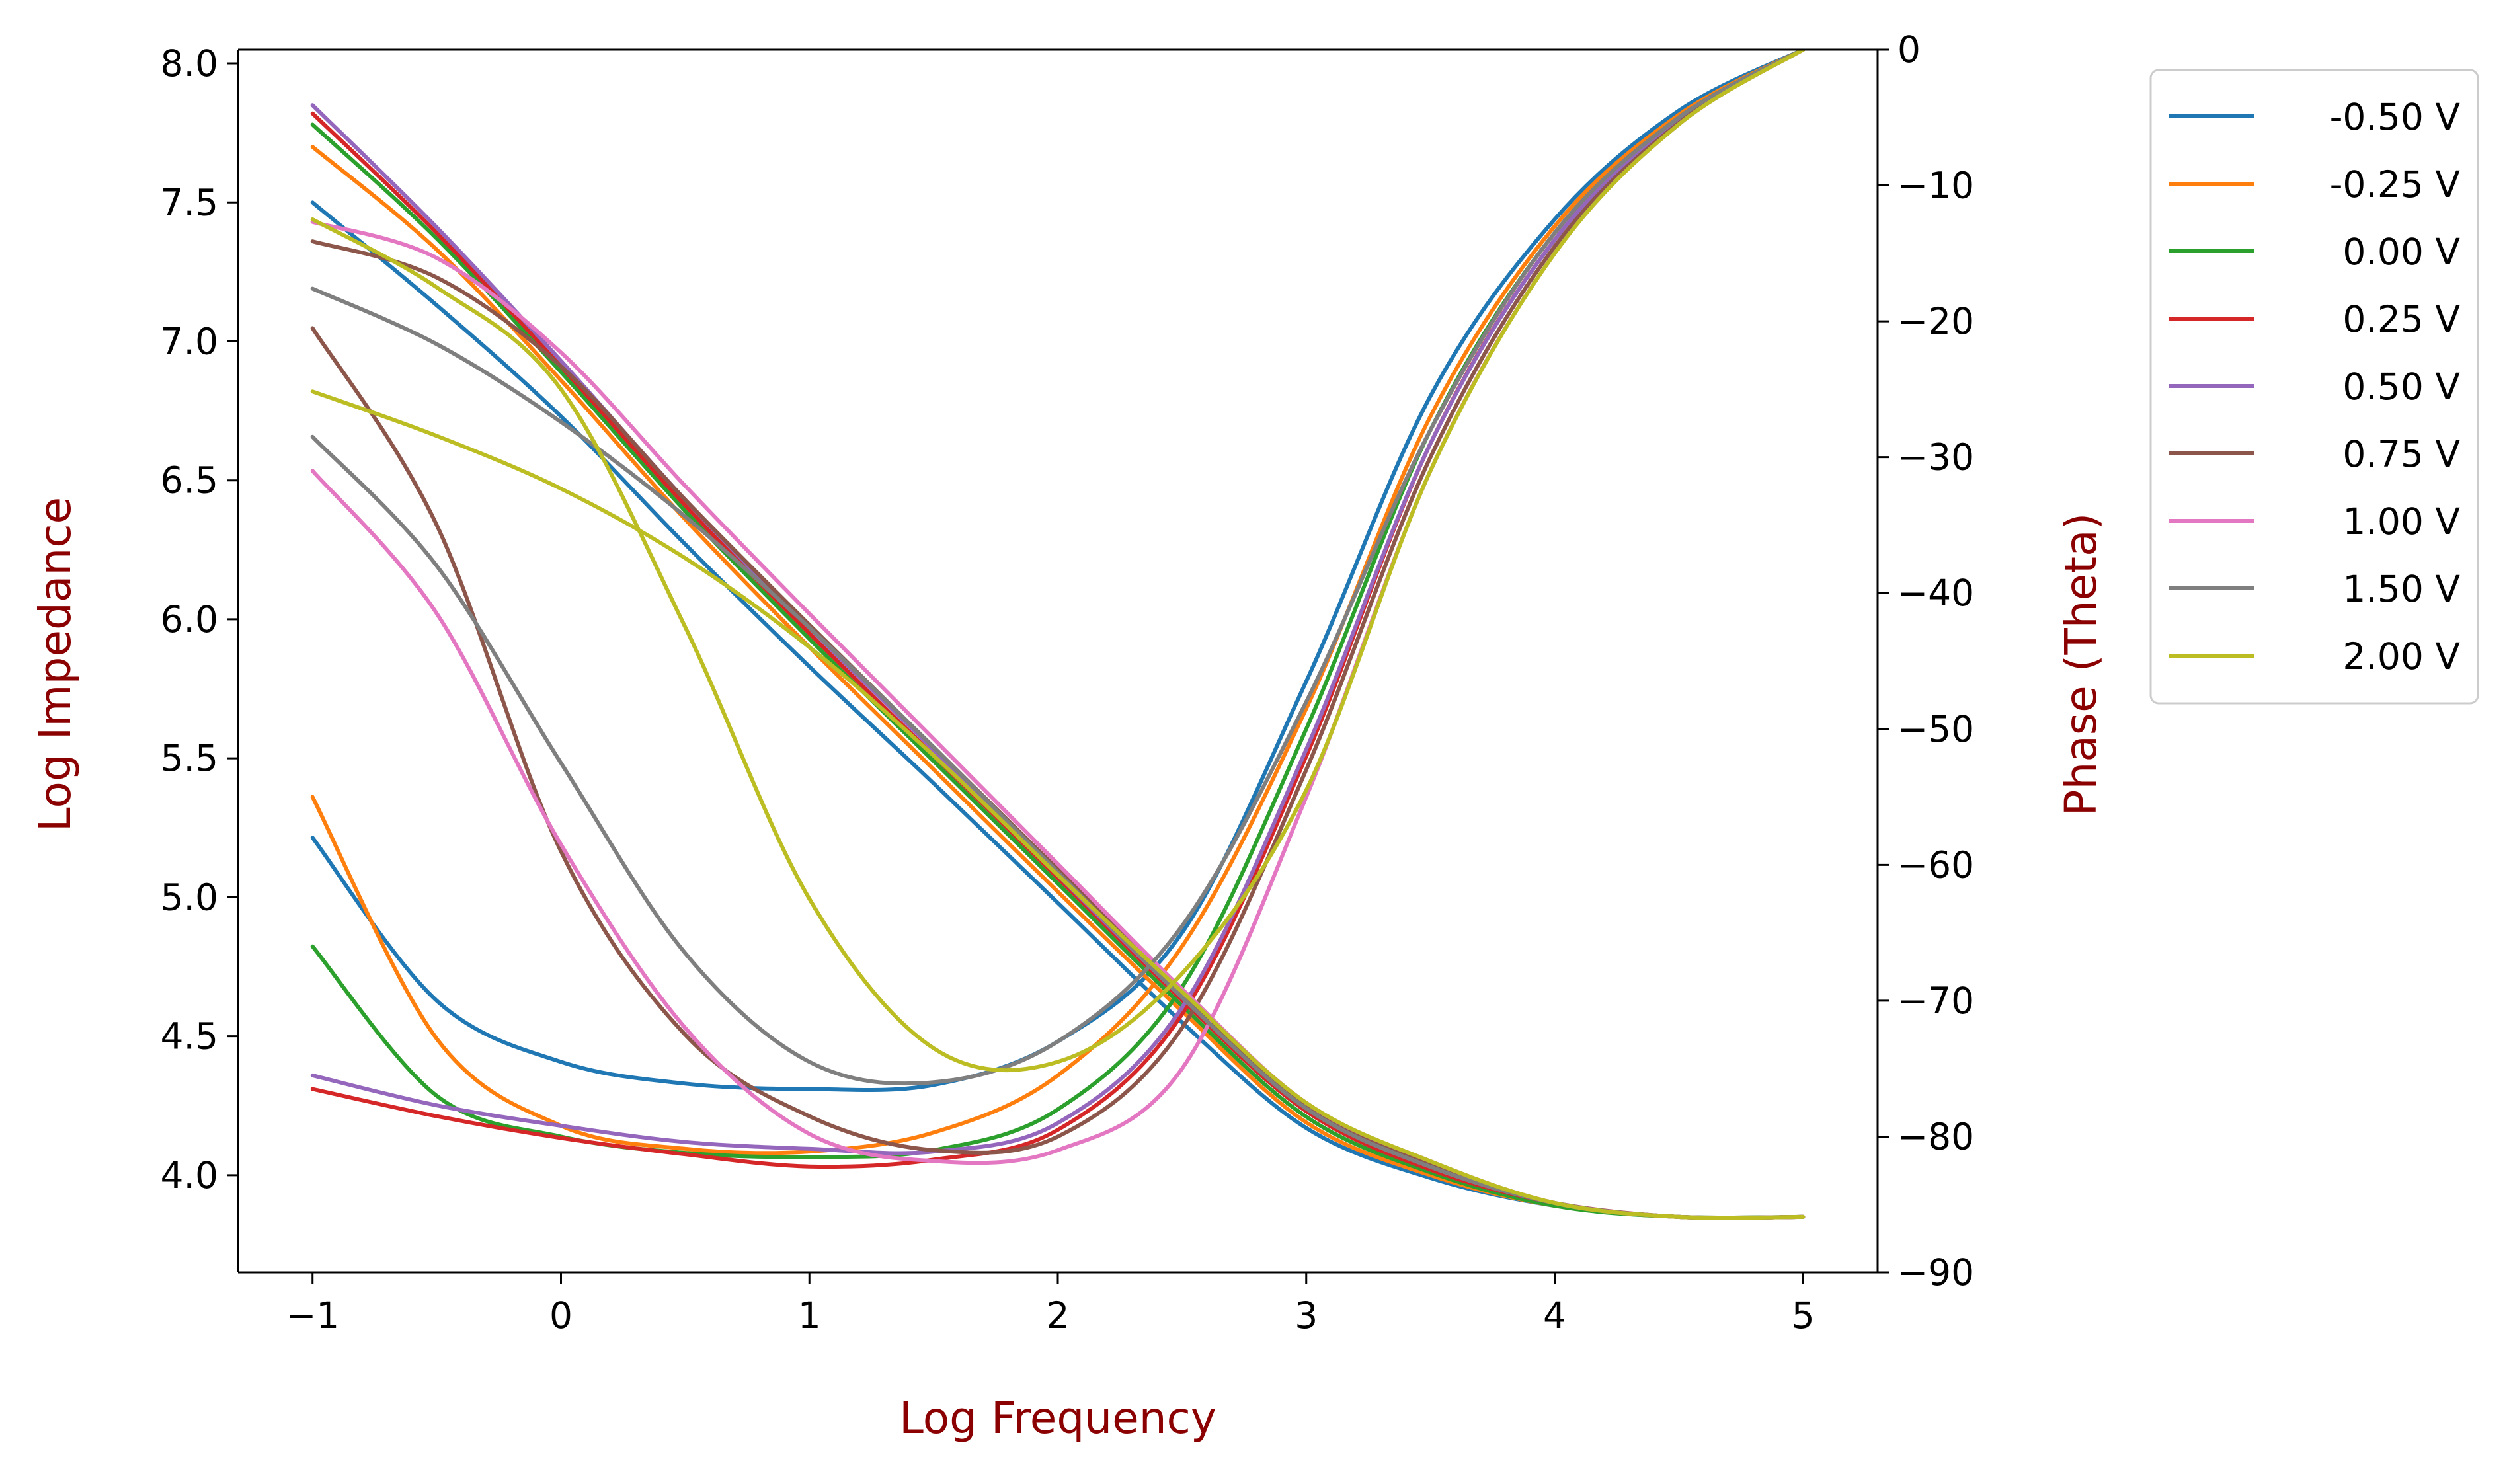 The image size is (2509, 1484). What do you see at coordinates (1935, 1136) in the screenshot?
I see `y2-tick-label: −80` at bounding box center [1935, 1136].